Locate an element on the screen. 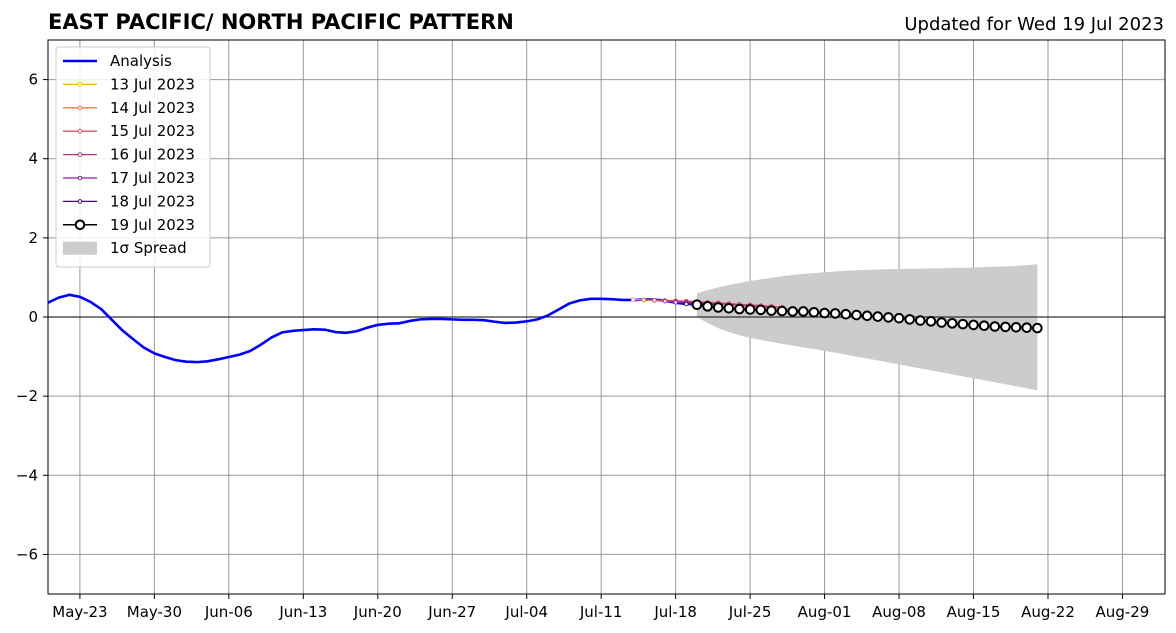 The image size is (1176, 633). analysis-line is located at coordinates (372, 328).